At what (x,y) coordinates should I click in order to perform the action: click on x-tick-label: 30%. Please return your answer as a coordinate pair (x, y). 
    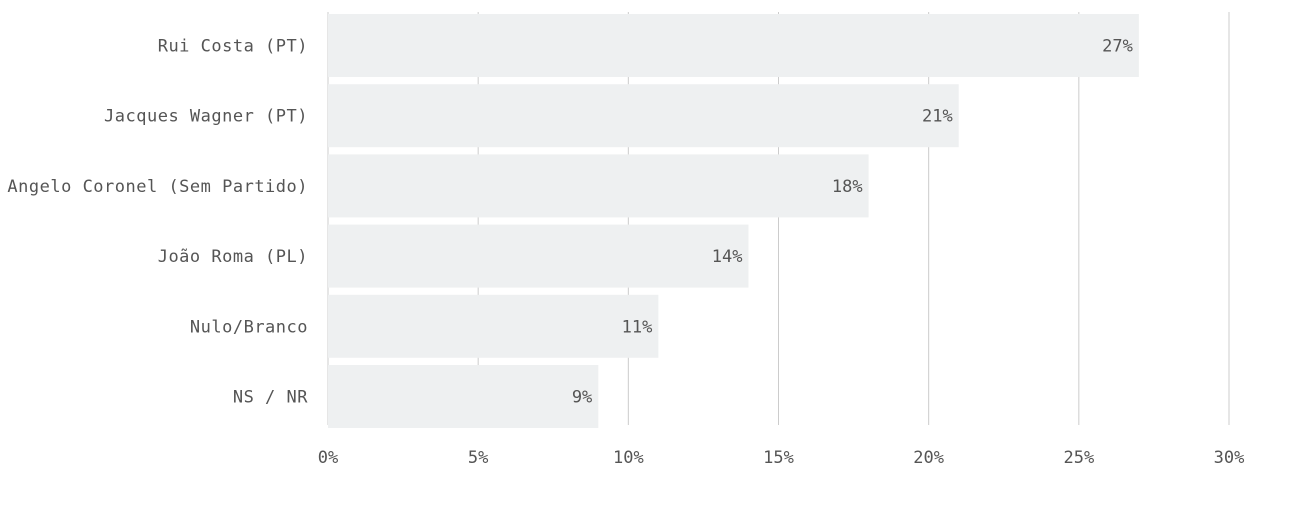
    Looking at the image, I should click on (1229, 458).